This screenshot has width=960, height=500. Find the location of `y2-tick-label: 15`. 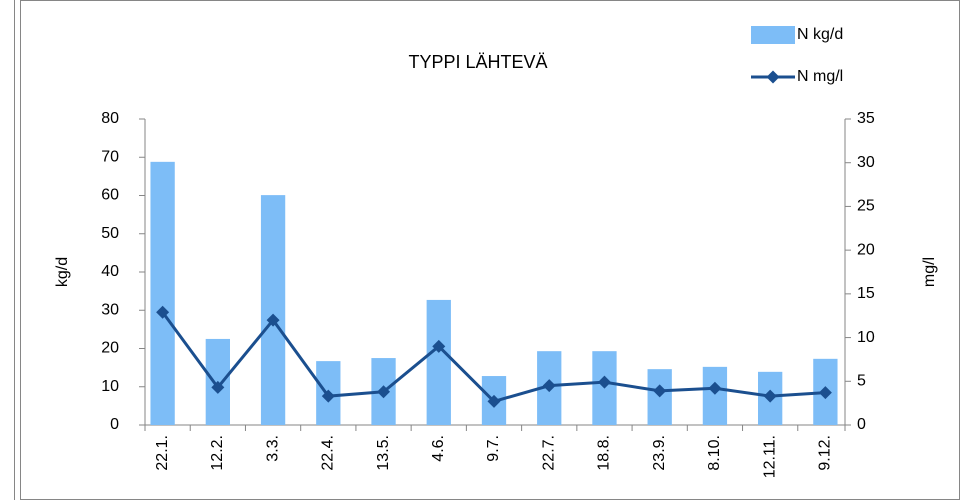

y2-tick-label: 15 is located at coordinates (866, 293).